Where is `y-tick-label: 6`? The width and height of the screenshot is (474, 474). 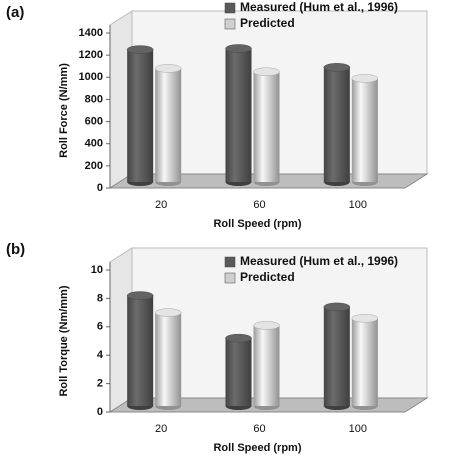
y-tick-label: 6 is located at coordinates (100, 327).